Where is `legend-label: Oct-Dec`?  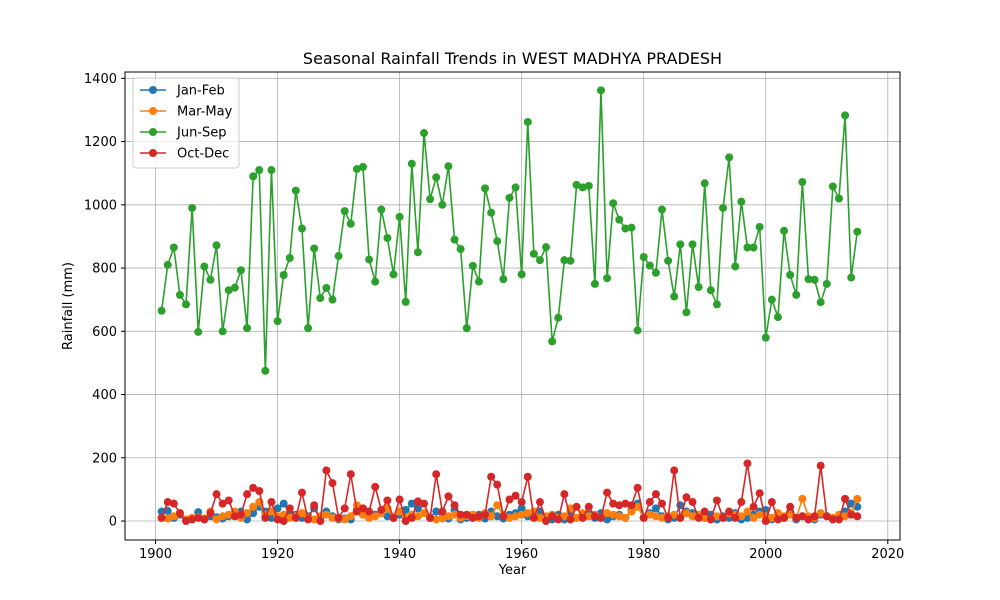
legend-label: Oct-Dec is located at coordinates (203, 154).